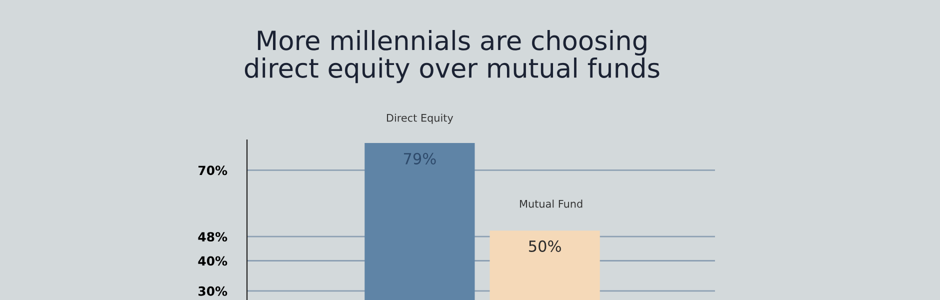 This screenshot has width=940, height=300. What do you see at coordinates (213, 237) in the screenshot?
I see `y-tick-label: 48%` at bounding box center [213, 237].